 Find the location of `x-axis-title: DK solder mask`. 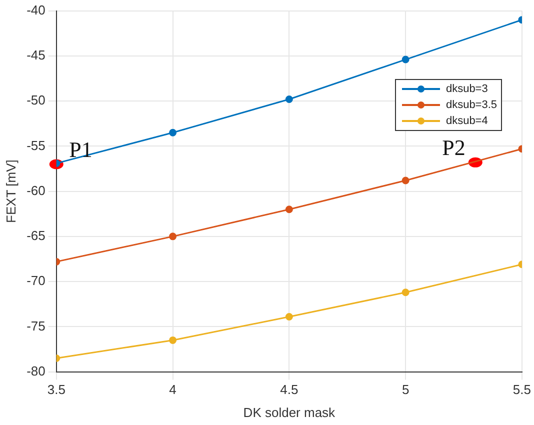

x-axis-title: DK solder mask is located at coordinates (289, 412).